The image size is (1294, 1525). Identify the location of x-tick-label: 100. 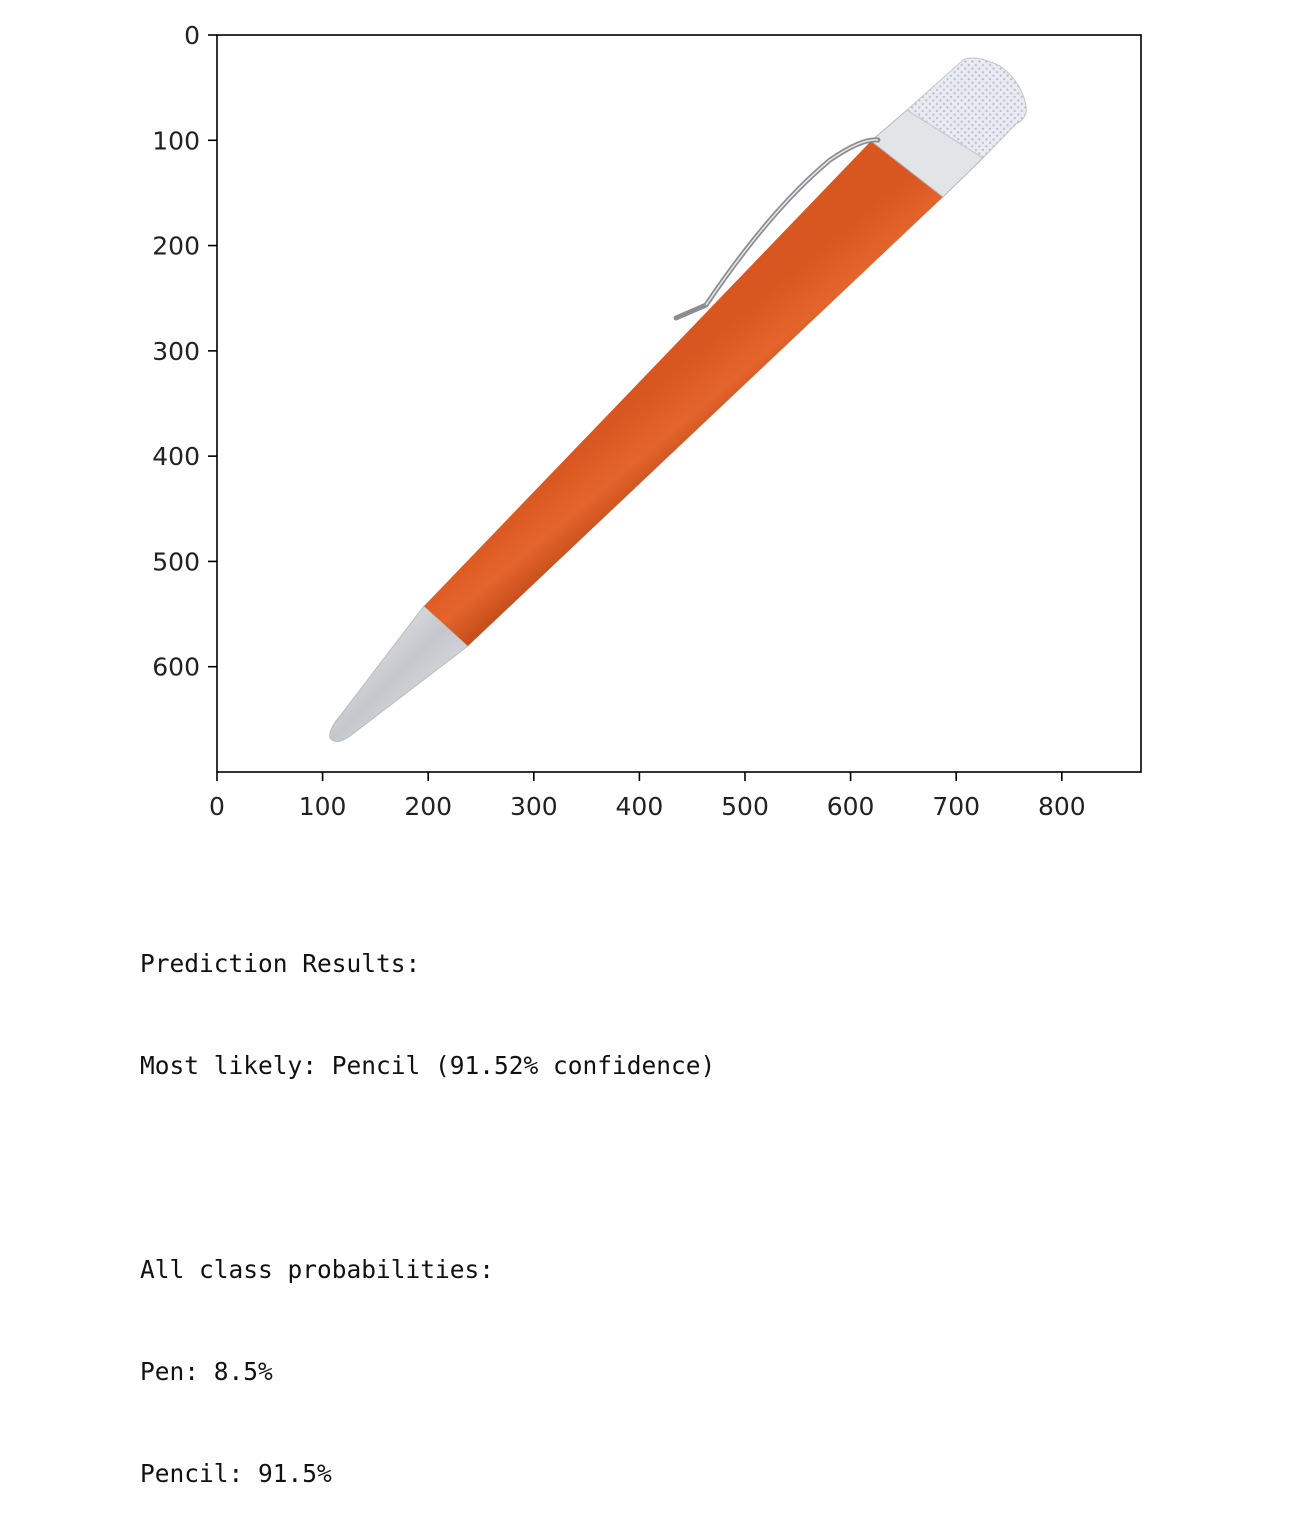
(323, 806).